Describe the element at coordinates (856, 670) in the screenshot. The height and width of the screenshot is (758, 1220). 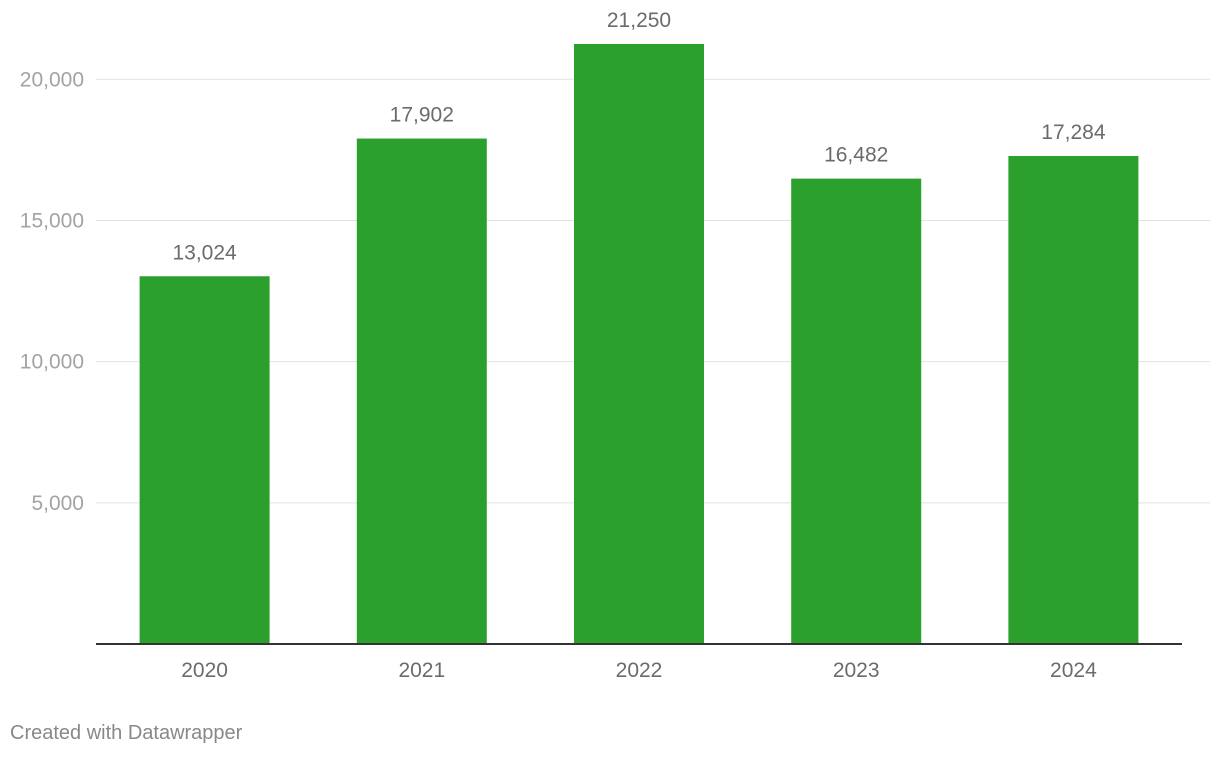
I see `x-tick-label: 2023` at that location.